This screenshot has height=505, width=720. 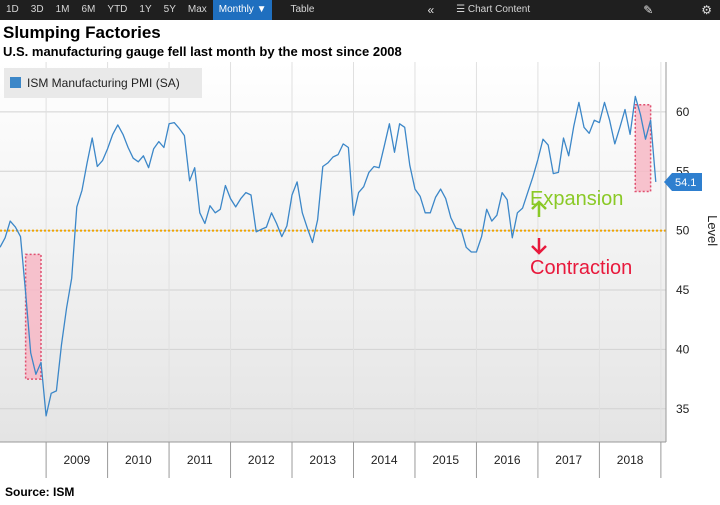 What do you see at coordinates (145, 9) in the screenshot?
I see `range-1y-button: 1Y` at bounding box center [145, 9].